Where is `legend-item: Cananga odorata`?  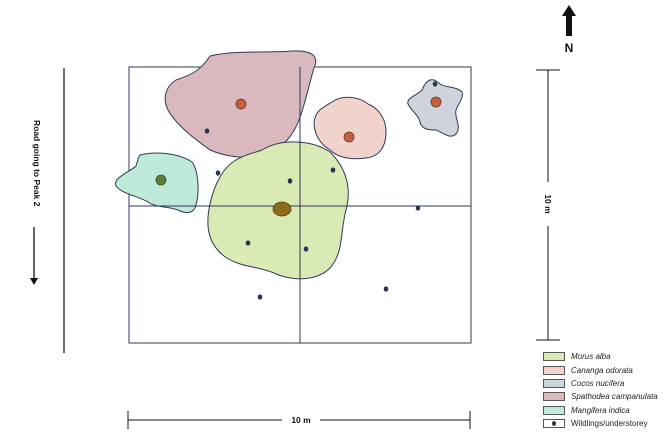
legend-item: Cananga odorata is located at coordinates (604, 369).